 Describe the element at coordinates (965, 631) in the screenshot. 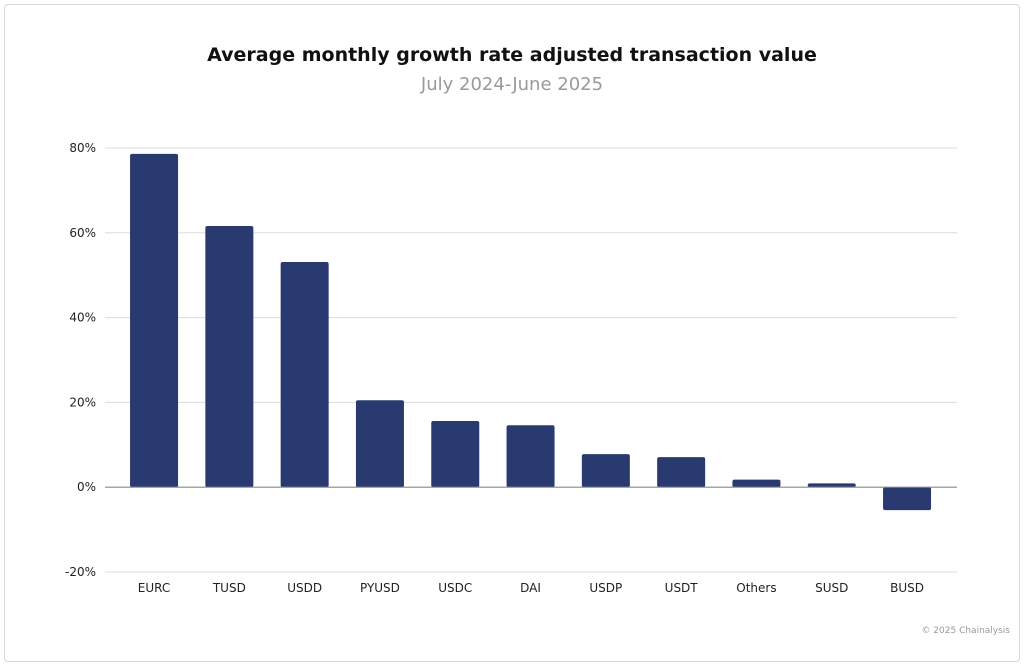

I see `credit-text: © 2025 Chainalysis` at that location.